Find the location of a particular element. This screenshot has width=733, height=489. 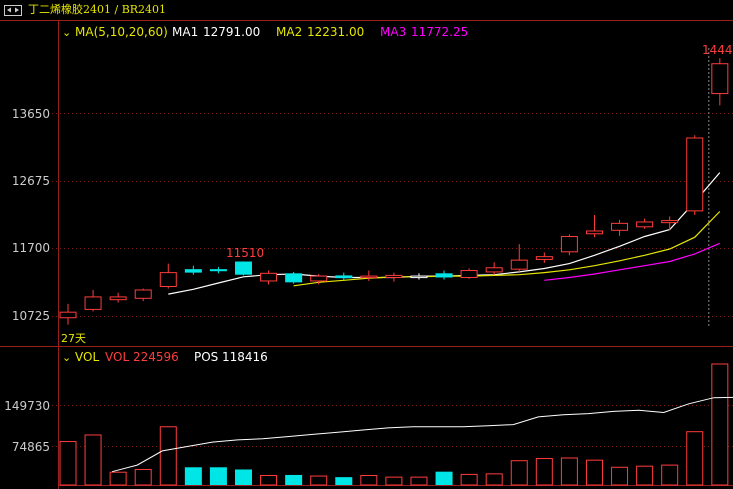

price-tick-label: 10725 is located at coordinates (31, 316).